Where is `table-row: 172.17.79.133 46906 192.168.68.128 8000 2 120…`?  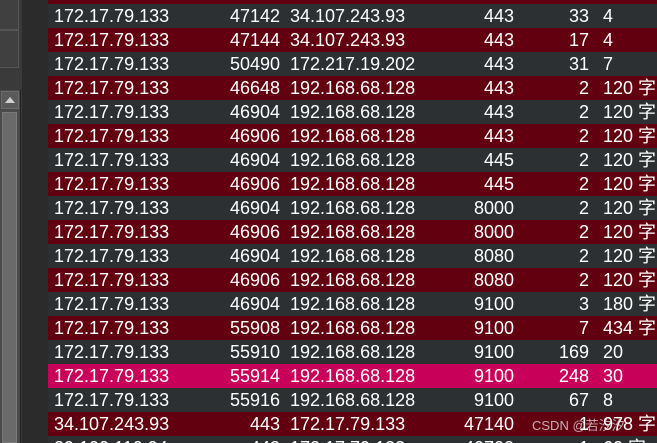
table-row: 172.17.79.133 46906 192.168.68.128 8000 2 120… is located at coordinates (352, 232).